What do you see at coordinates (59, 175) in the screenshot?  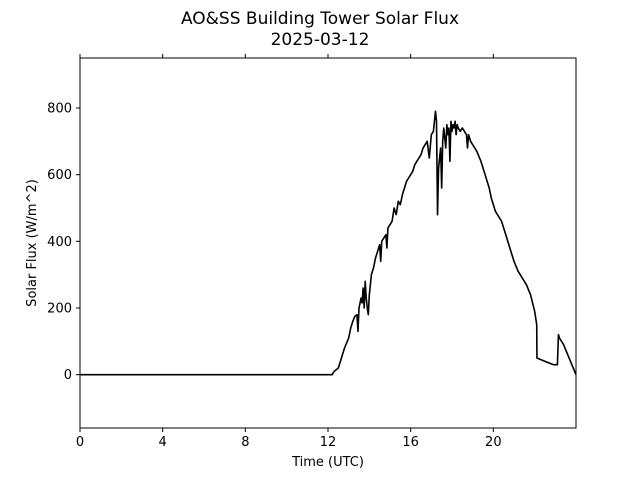 I see `y-tick-label: 600` at bounding box center [59, 175].